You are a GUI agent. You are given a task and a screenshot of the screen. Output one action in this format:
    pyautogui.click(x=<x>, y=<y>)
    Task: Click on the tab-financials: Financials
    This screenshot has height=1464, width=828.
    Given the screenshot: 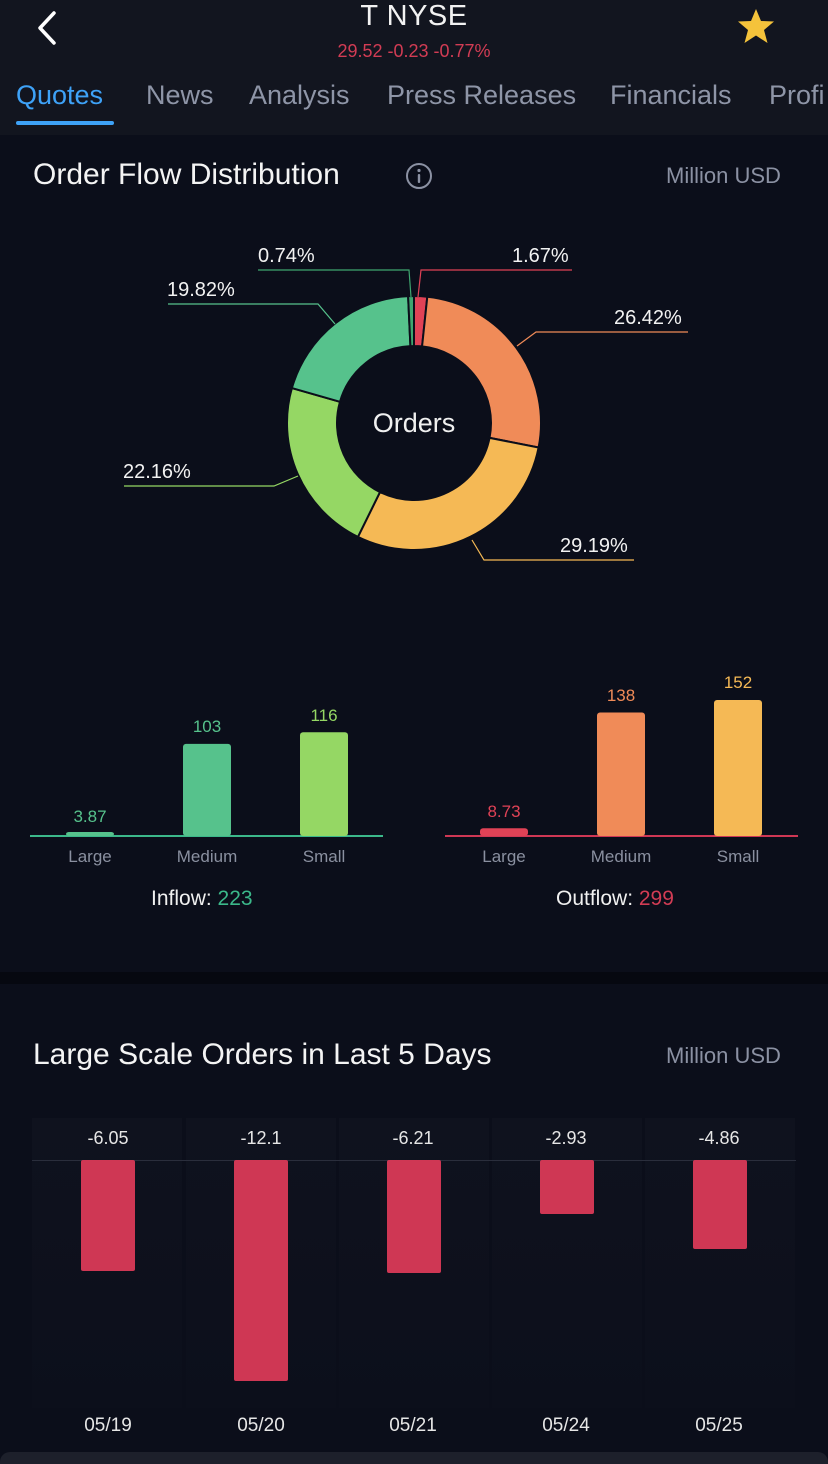 What is the action you would take?
    pyautogui.click(x=671, y=95)
    